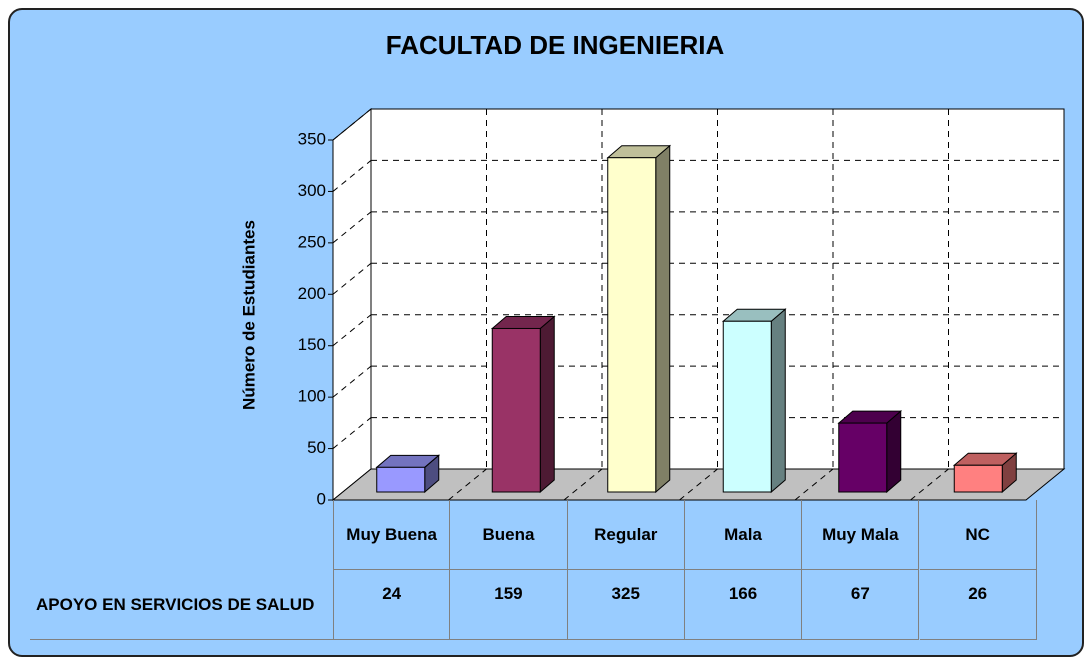 Image resolution: width=1091 pixels, height=663 pixels. Describe the element at coordinates (312, 138) in the screenshot. I see `y-tick-label: 350` at that location.